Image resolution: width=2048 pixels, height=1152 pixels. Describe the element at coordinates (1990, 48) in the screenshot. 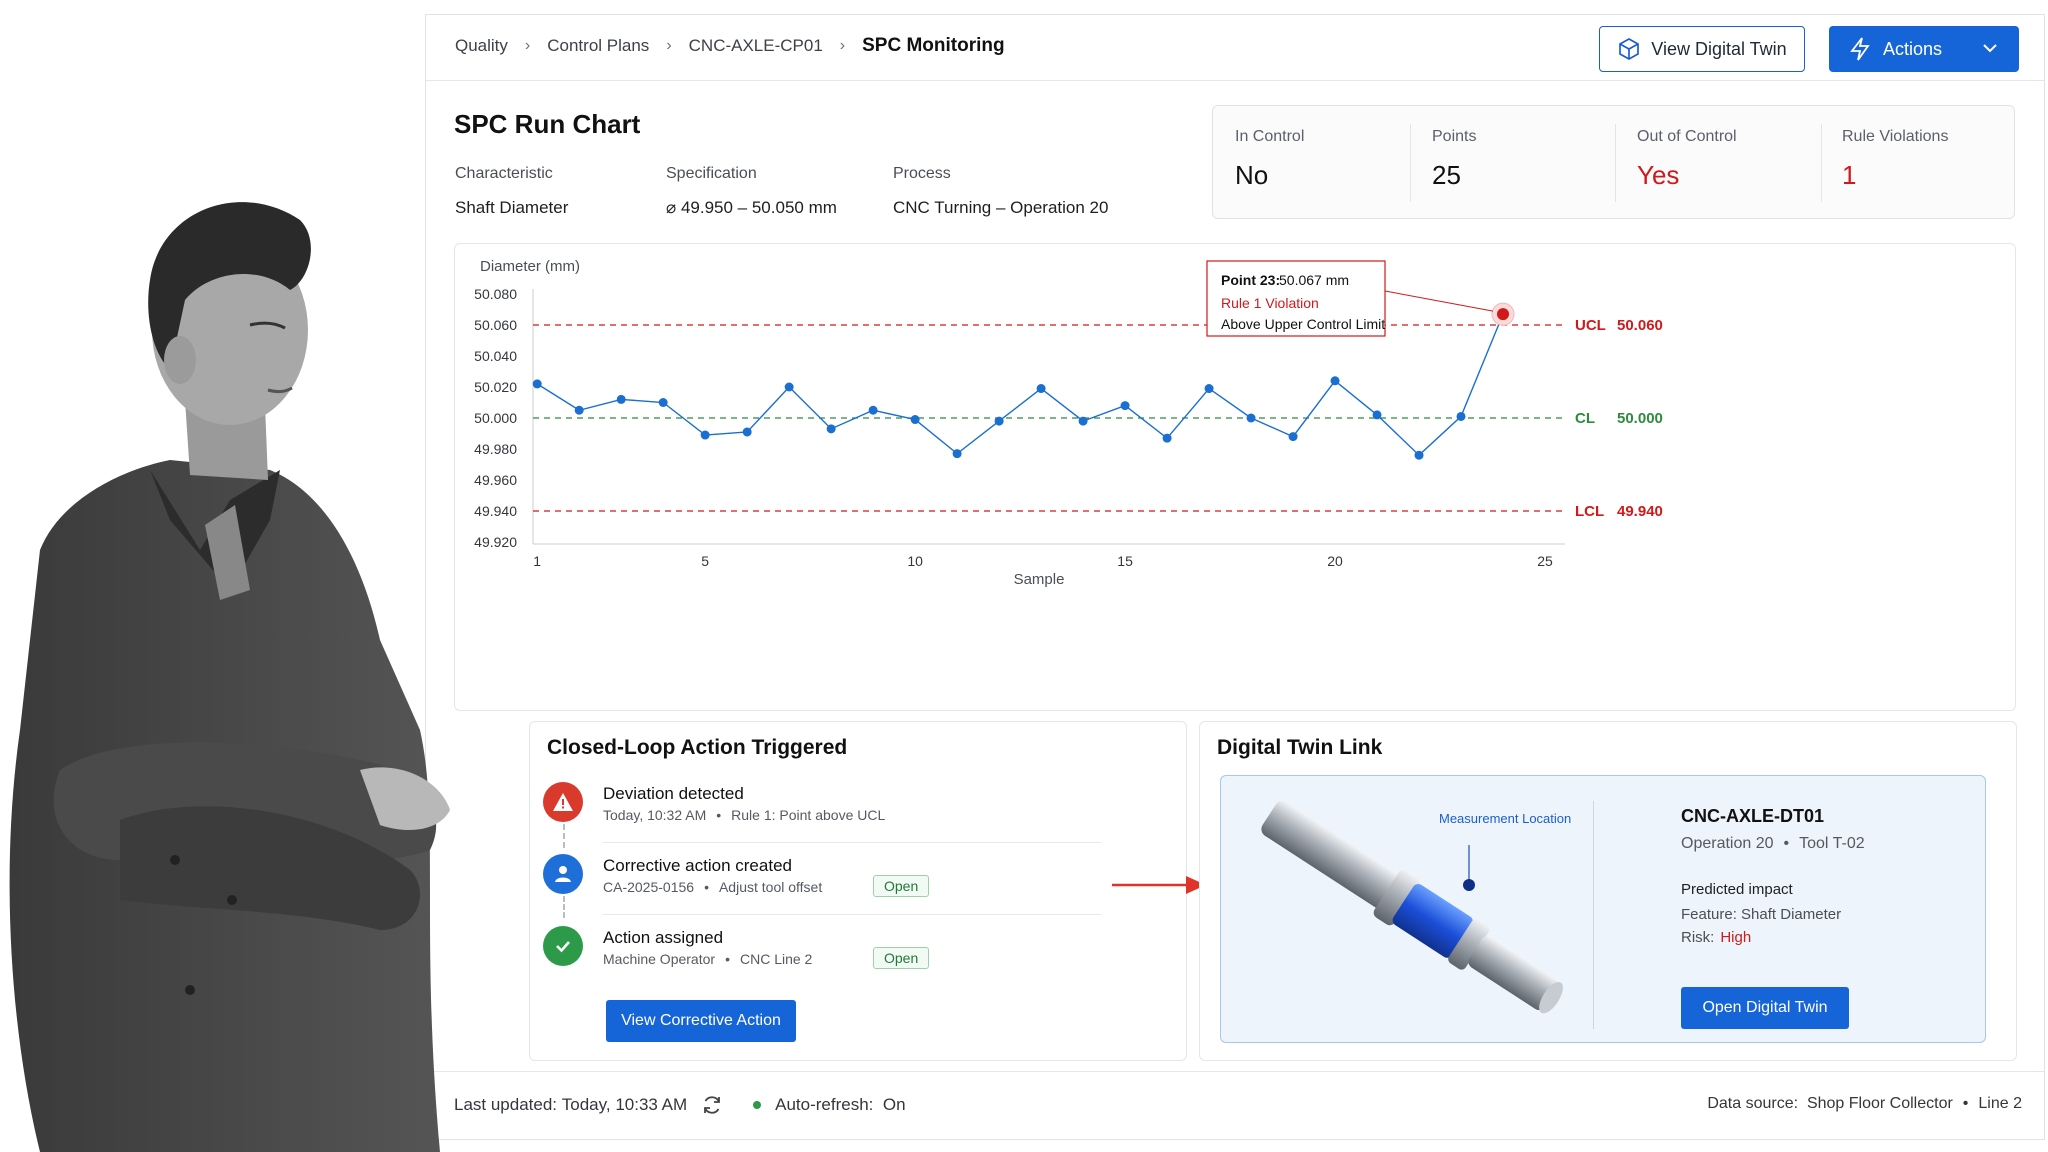

I see `chevron-down-icon` at that location.